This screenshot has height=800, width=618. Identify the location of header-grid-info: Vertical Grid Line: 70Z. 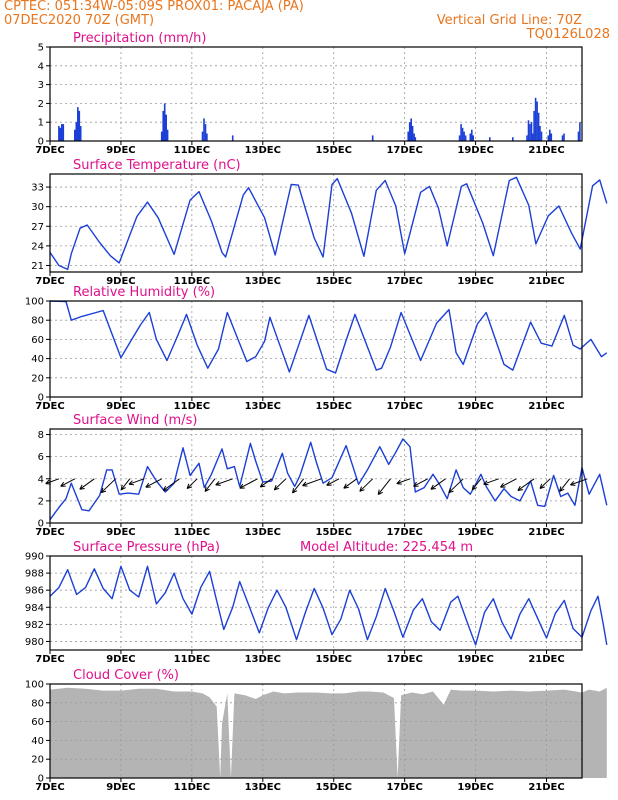
(509, 20).